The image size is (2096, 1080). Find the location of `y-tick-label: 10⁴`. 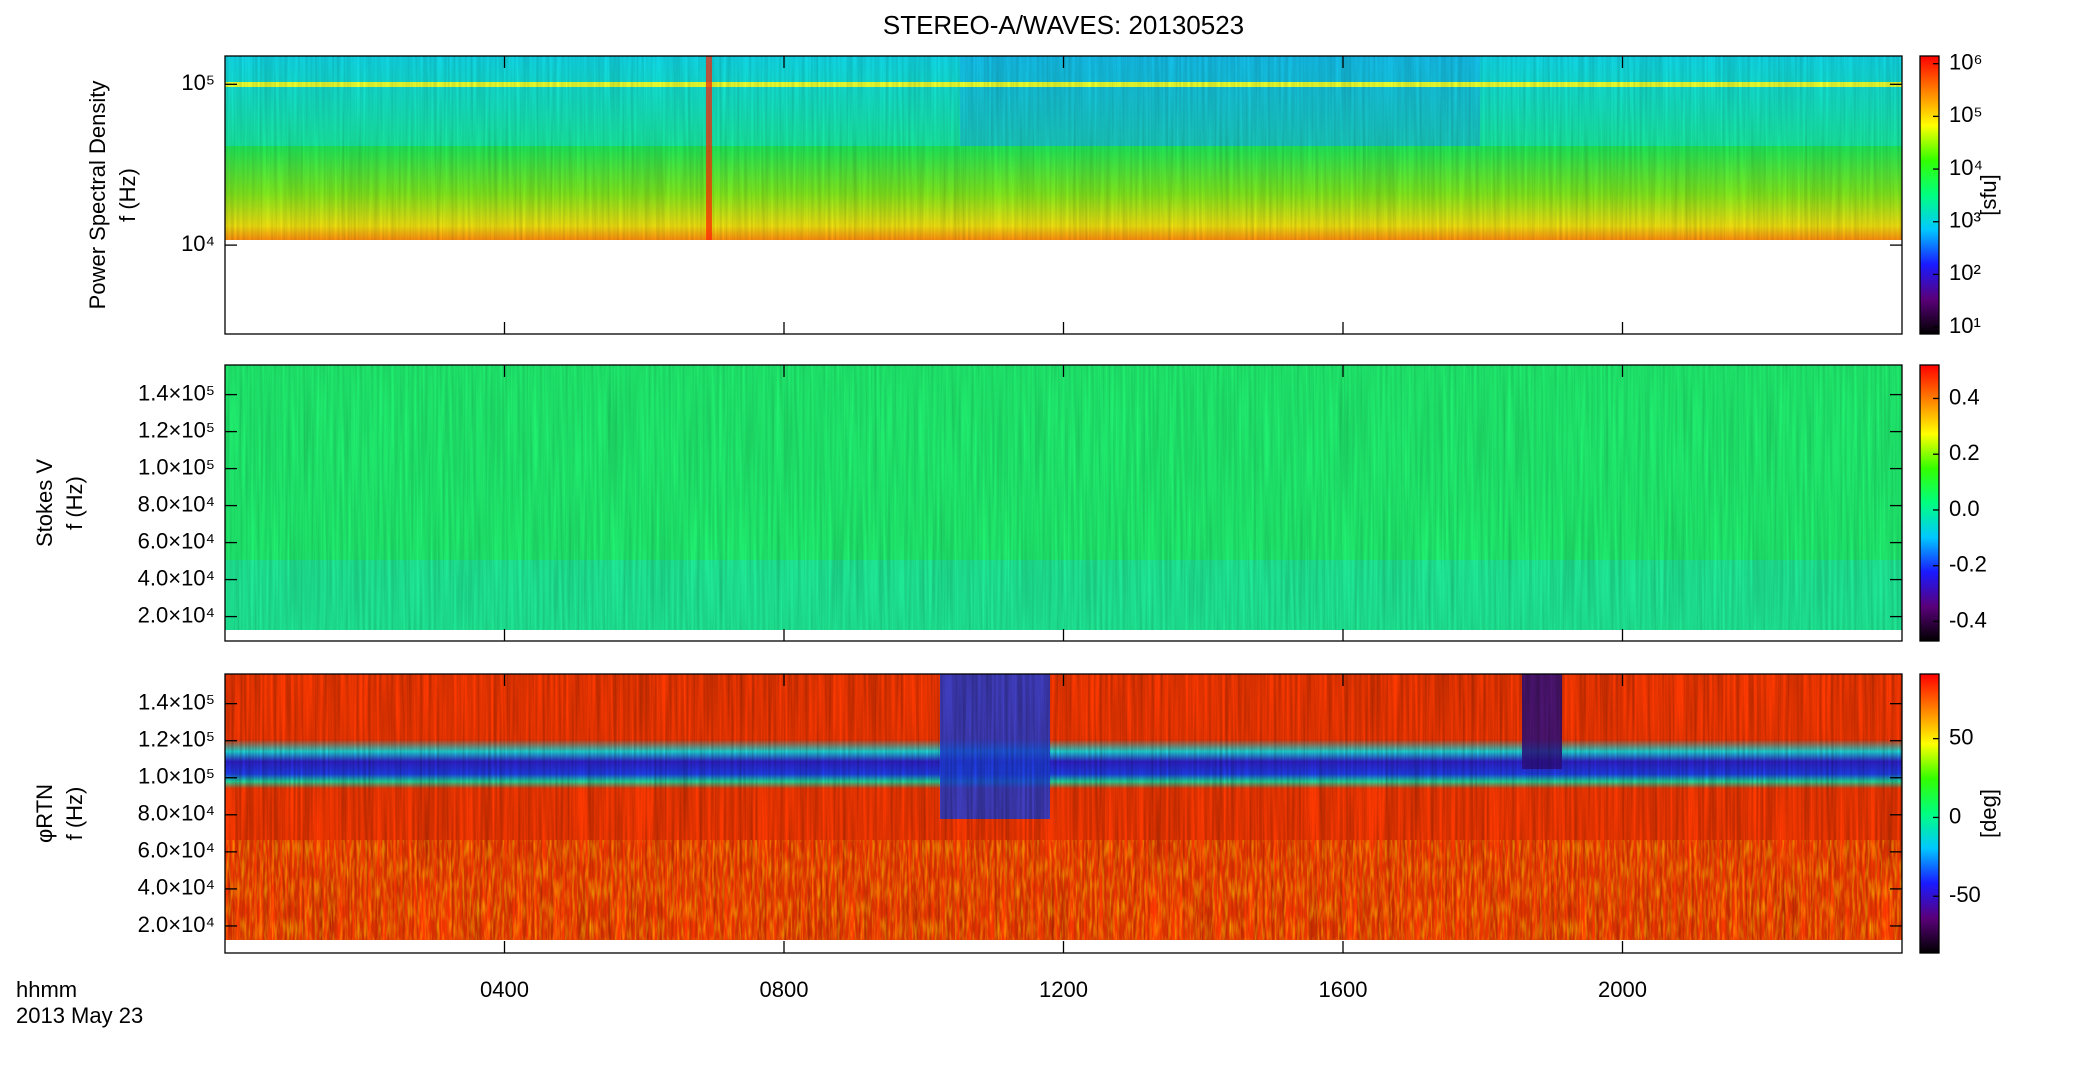

y-tick-label: 10⁴ is located at coordinates (198, 243).